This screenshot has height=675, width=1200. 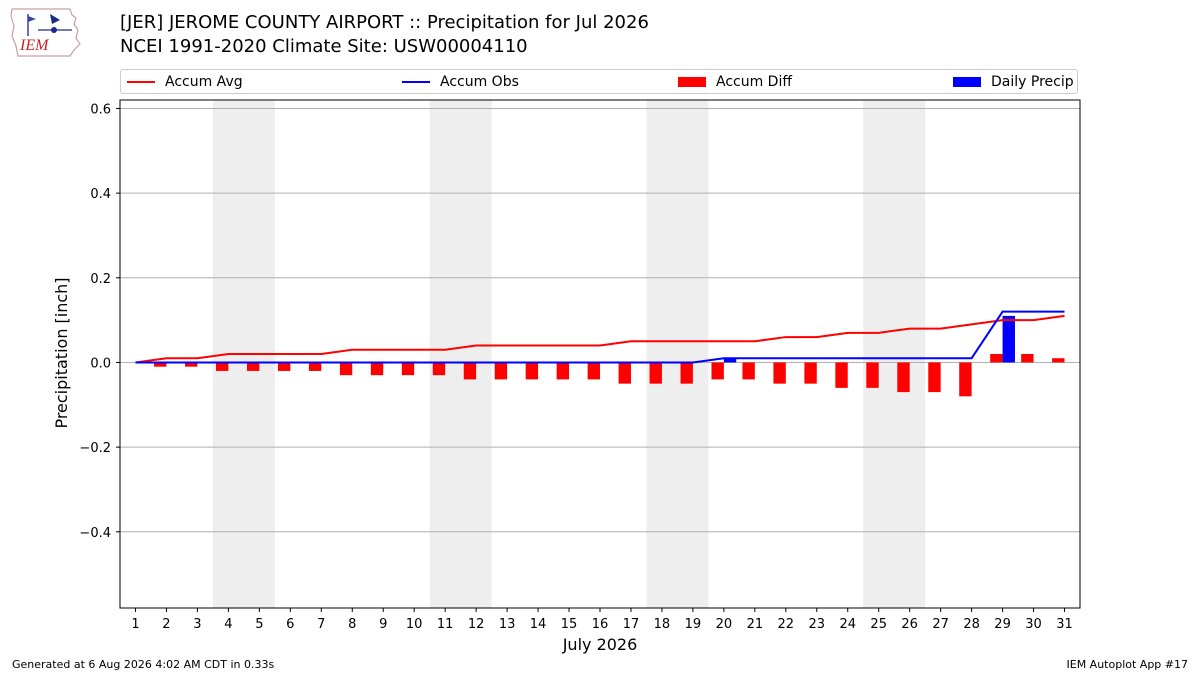 What do you see at coordinates (940, 624) in the screenshot?
I see `x-tick-label: 27` at bounding box center [940, 624].